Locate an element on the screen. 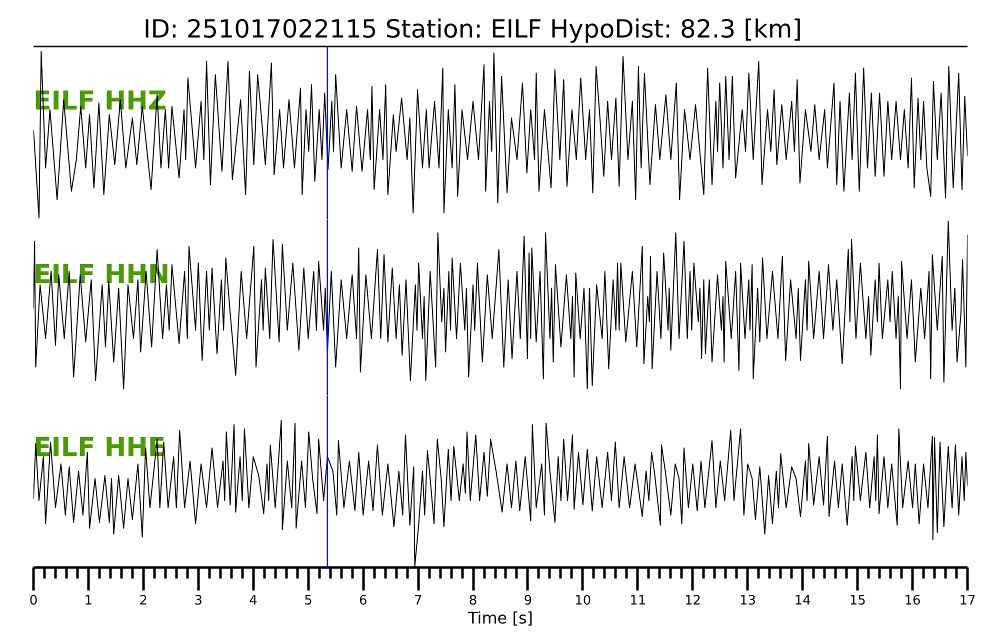  x-tick-label: 6 is located at coordinates (363, 601).